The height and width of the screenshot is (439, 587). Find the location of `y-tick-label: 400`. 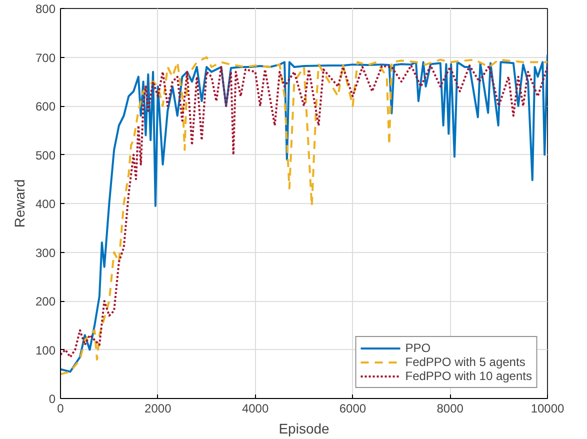

y-tick-label: 400 is located at coordinates (45, 204).